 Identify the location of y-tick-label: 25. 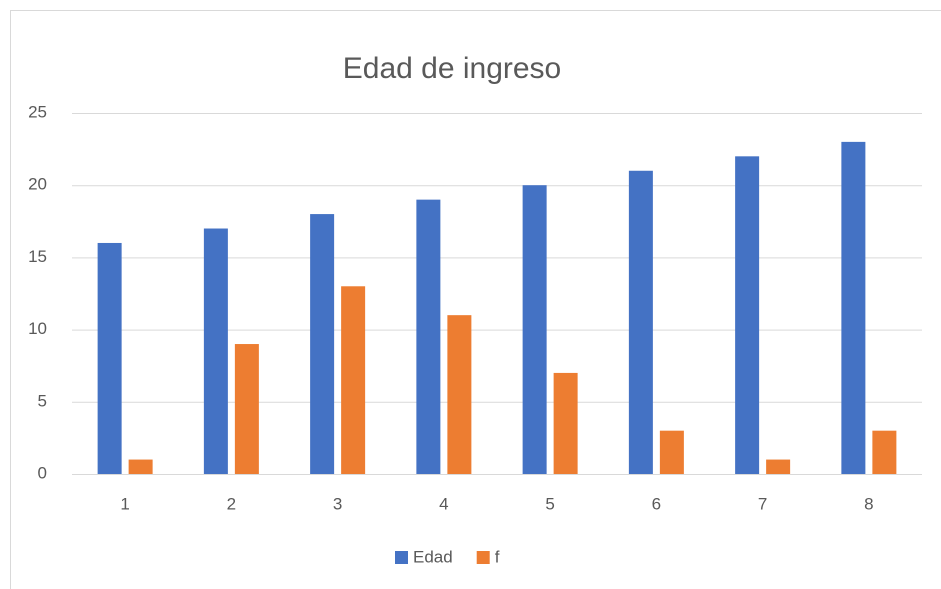
(37, 111).